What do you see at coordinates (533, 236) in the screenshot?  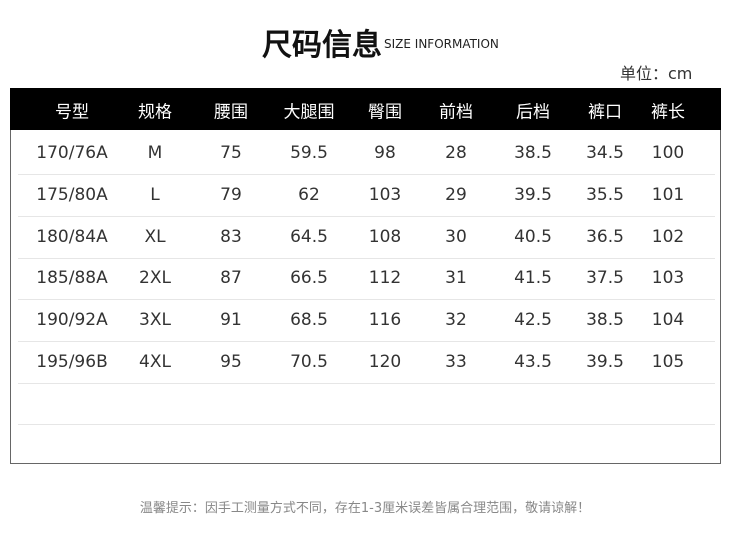 I see `table-cell: 40.5` at bounding box center [533, 236].